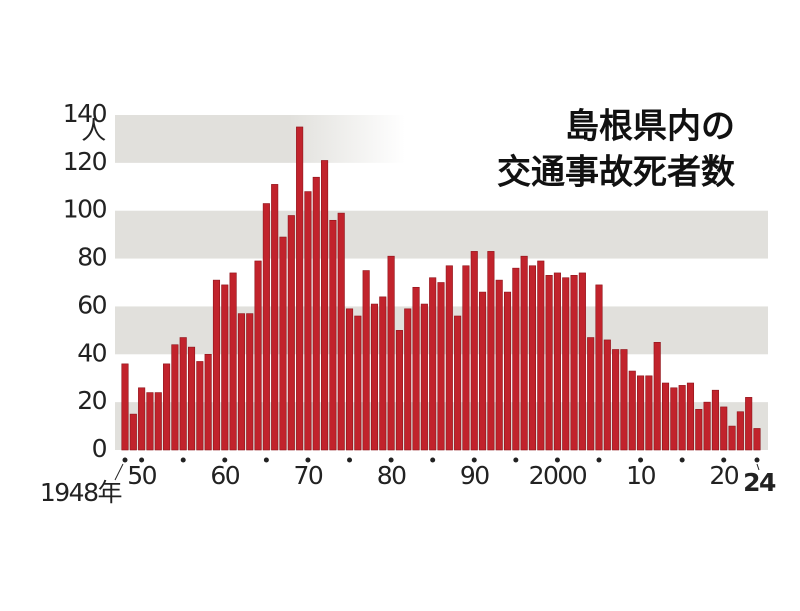  What do you see at coordinates (91, 304) in the screenshot?
I see `y-tick-label: 60` at bounding box center [91, 304].